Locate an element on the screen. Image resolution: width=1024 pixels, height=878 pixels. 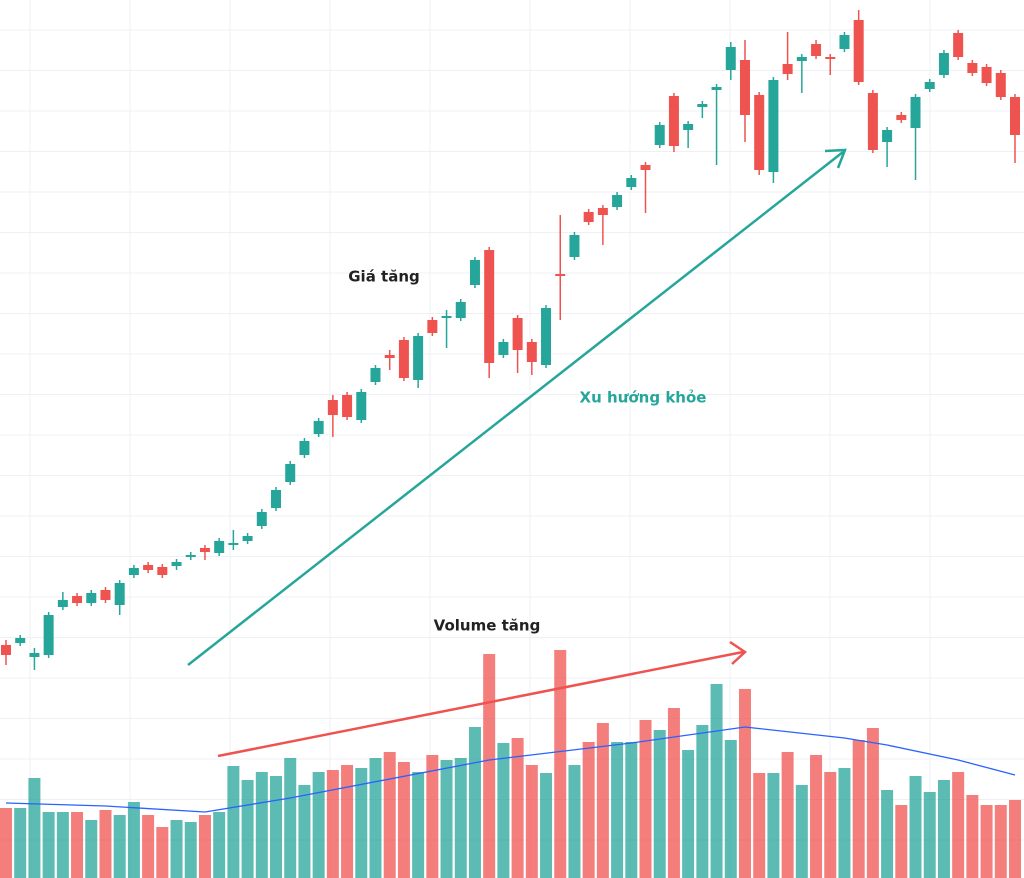
volume-arrow is located at coordinates (480, 704).